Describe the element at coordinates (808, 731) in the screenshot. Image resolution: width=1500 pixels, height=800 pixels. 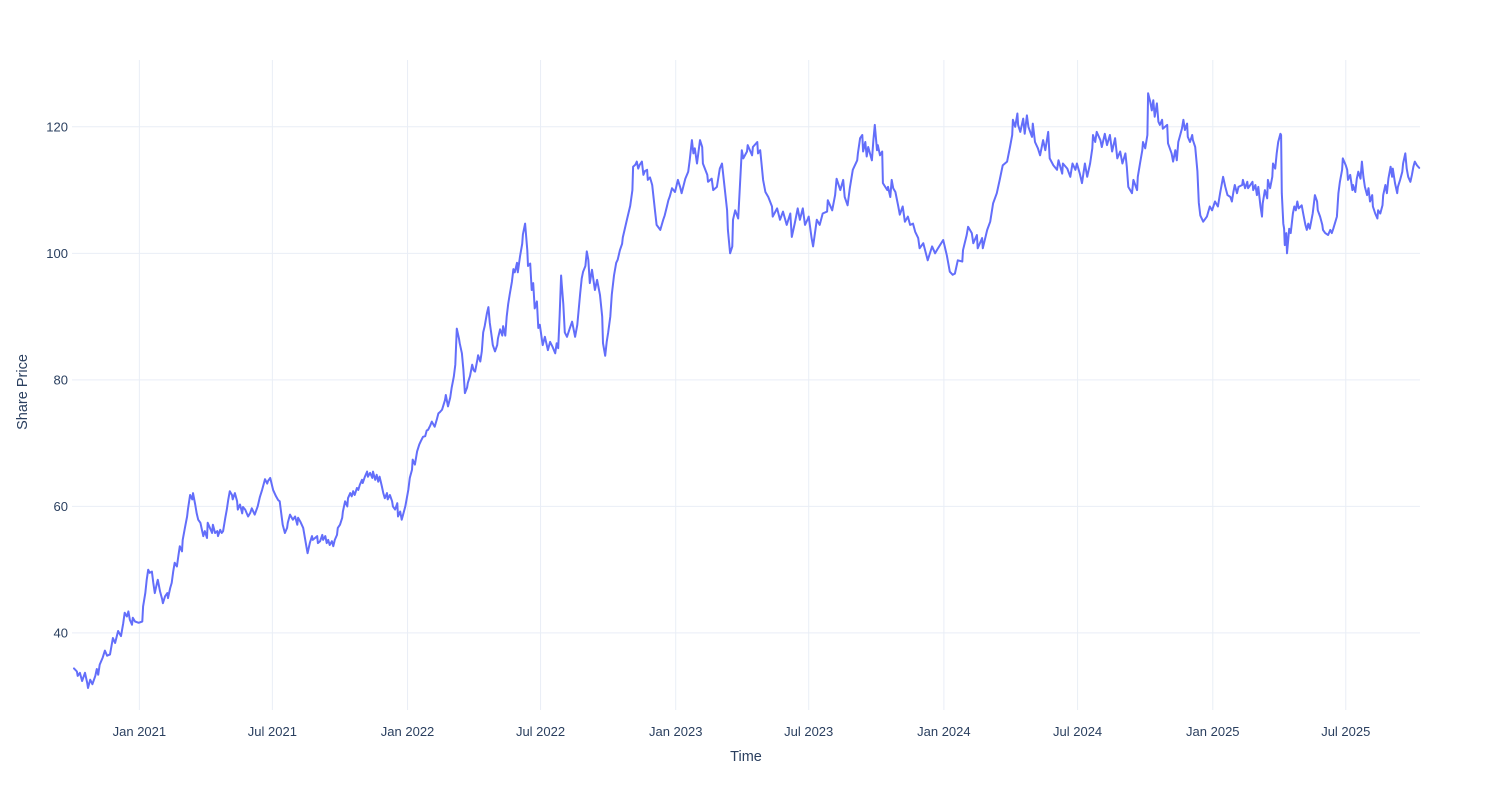
I see `x-tick-label: Jul 2023` at that location.